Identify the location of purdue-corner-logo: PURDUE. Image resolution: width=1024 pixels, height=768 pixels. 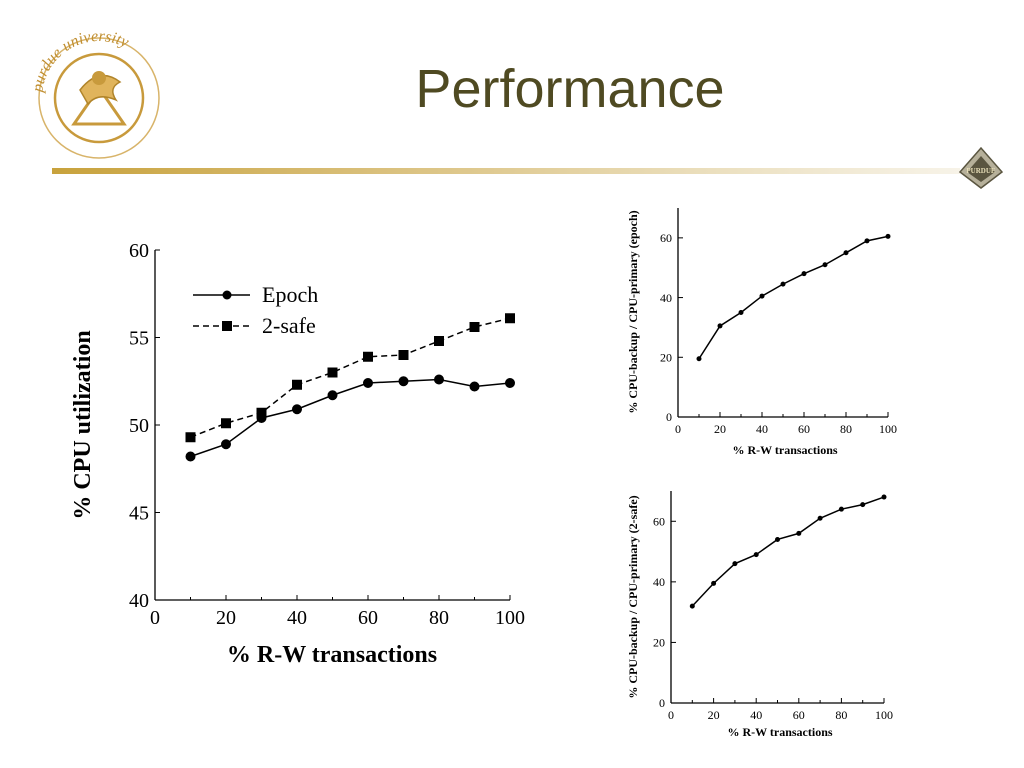
(981, 167).